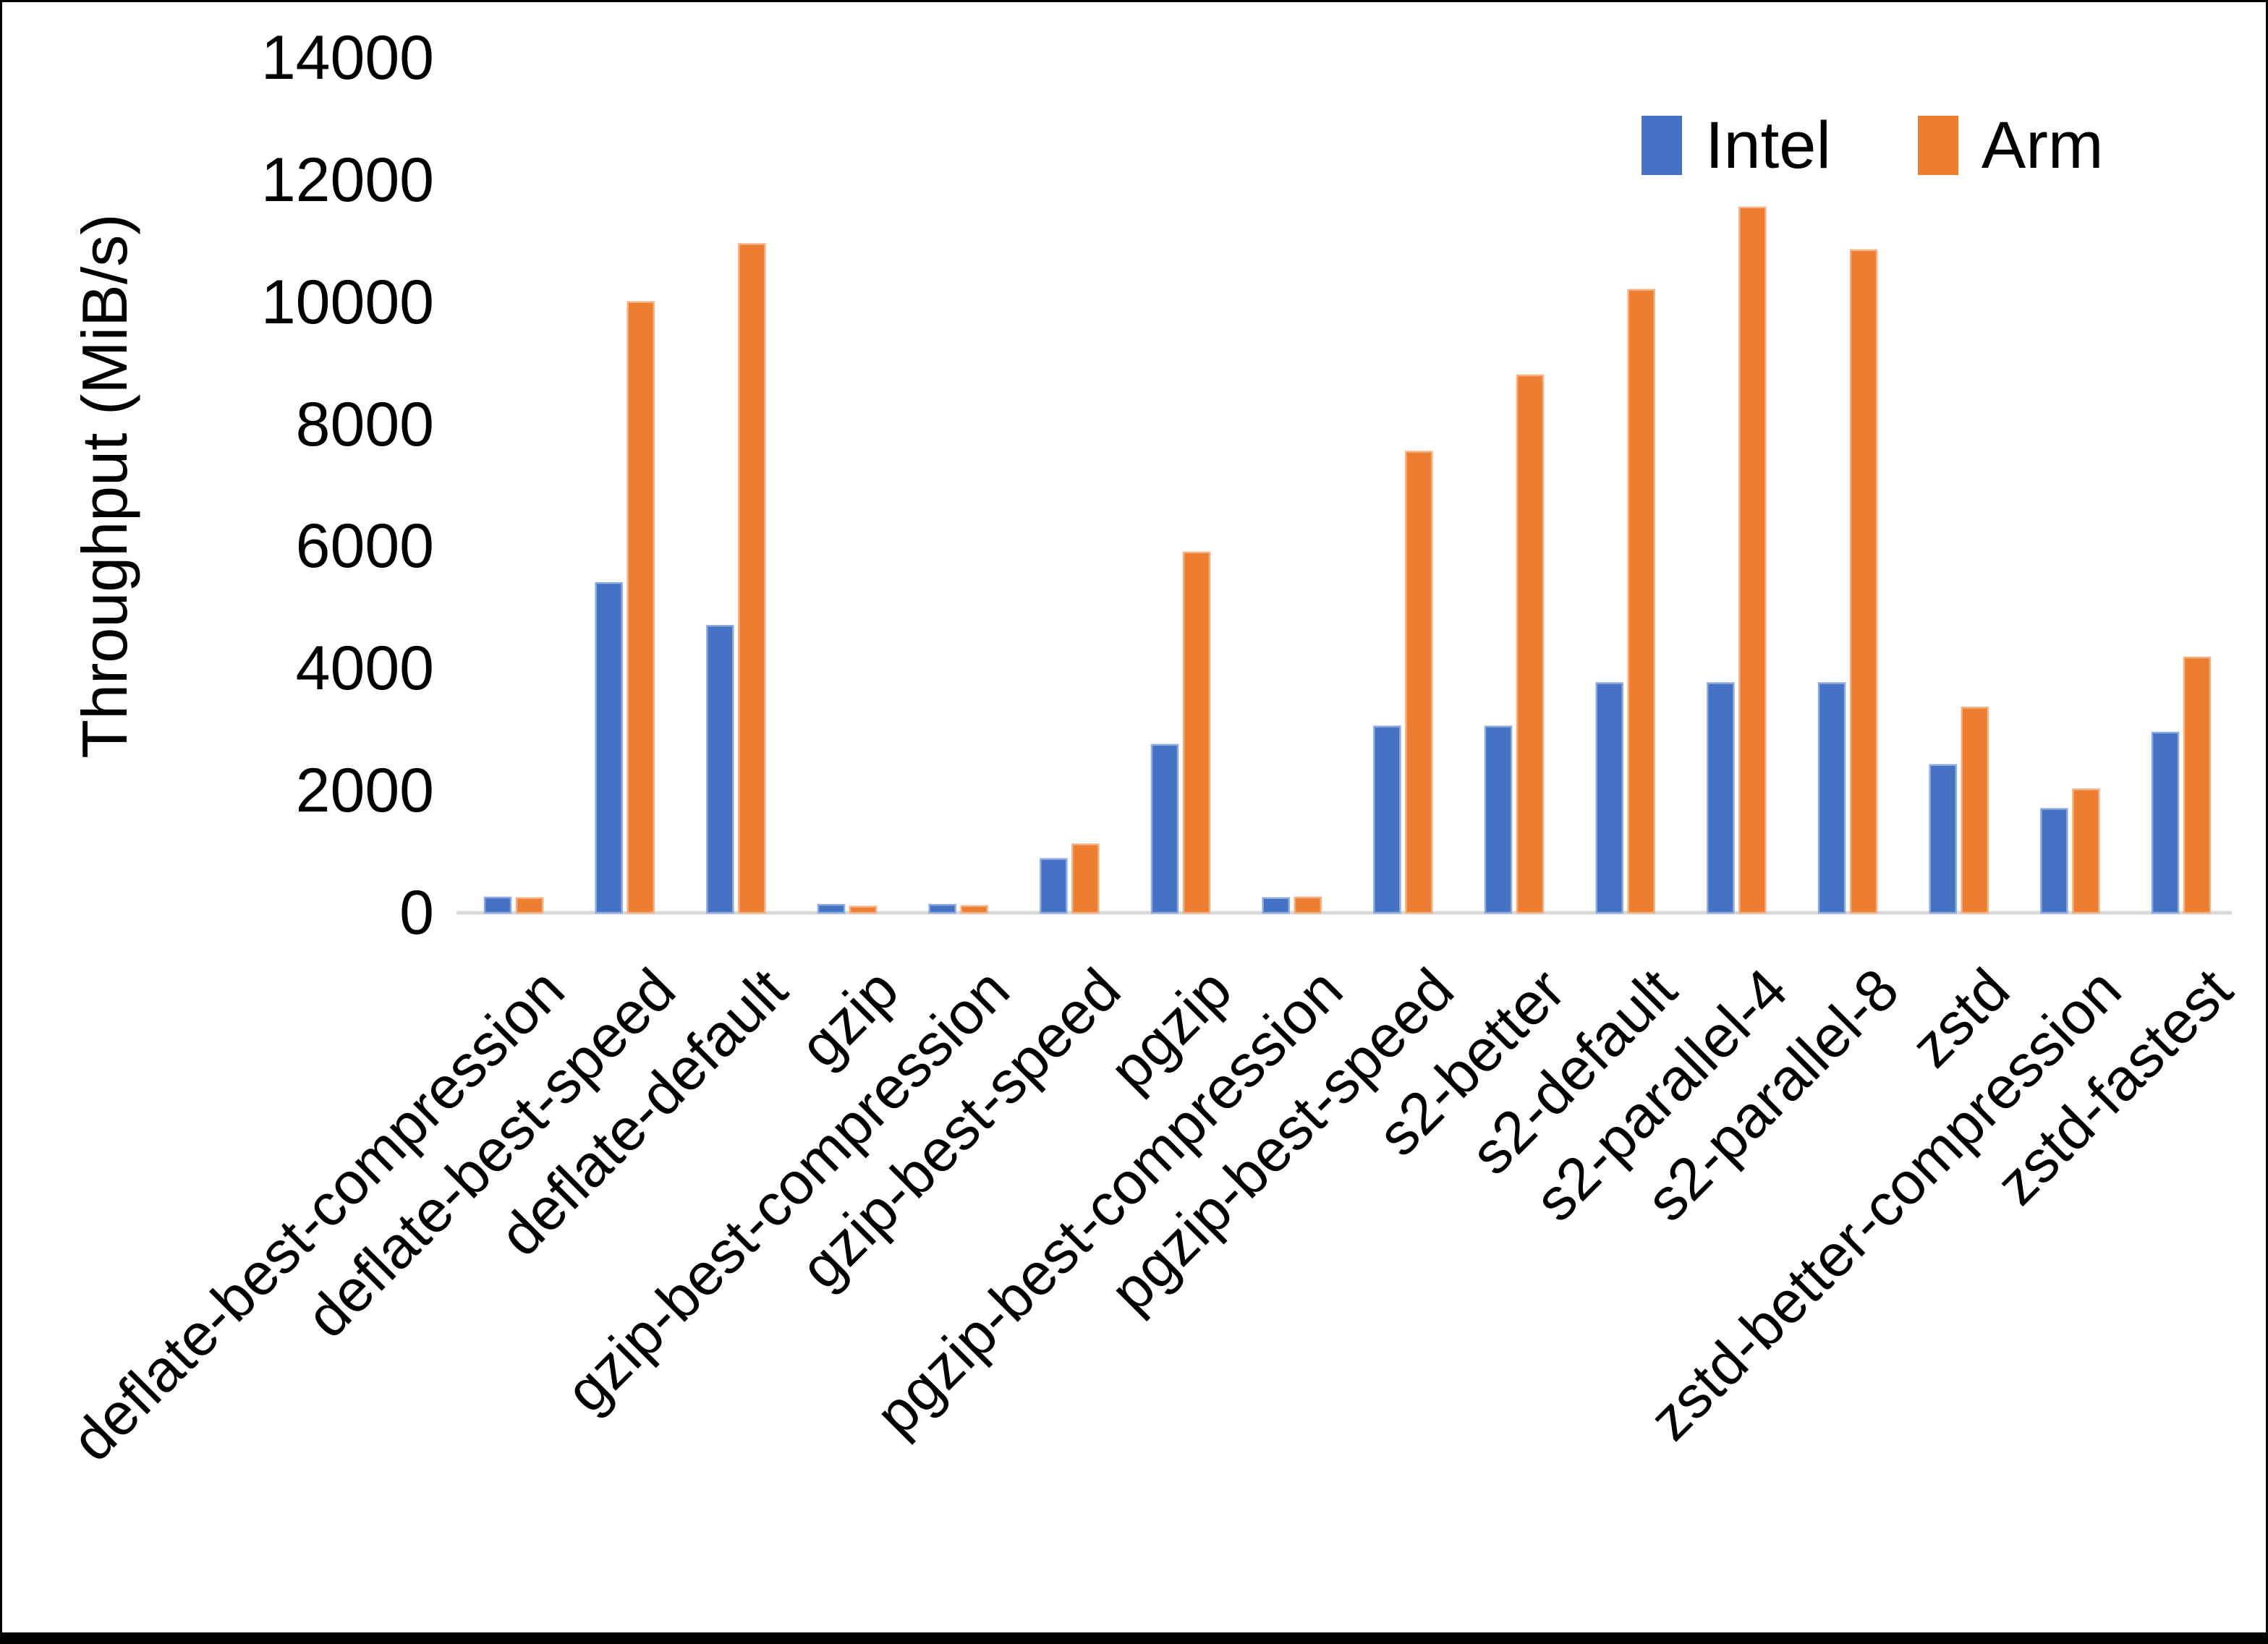  I want to click on bar-arm-pgzip, so click(1196, 732).